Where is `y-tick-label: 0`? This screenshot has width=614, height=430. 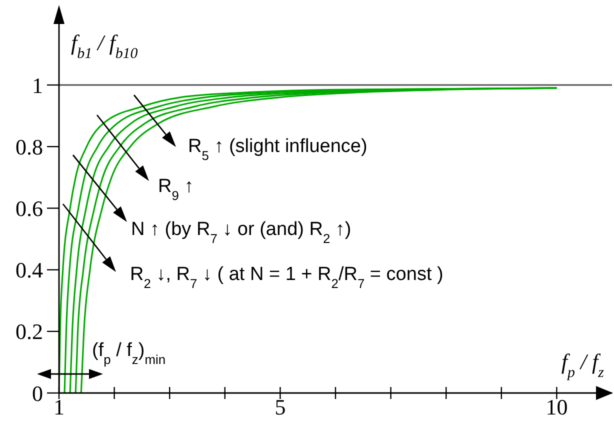 y-tick-label: 0 is located at coordinates (37, 393).